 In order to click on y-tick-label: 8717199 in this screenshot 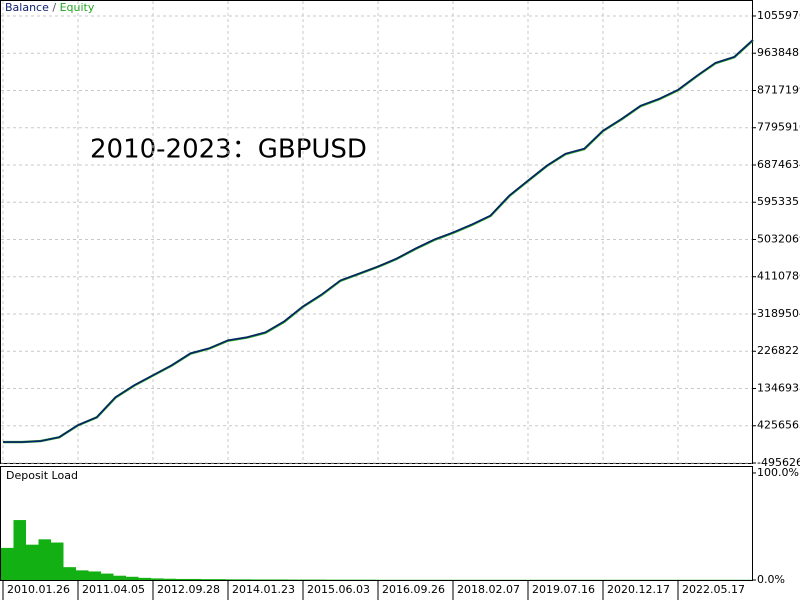, I will do `click(778, 89)`.